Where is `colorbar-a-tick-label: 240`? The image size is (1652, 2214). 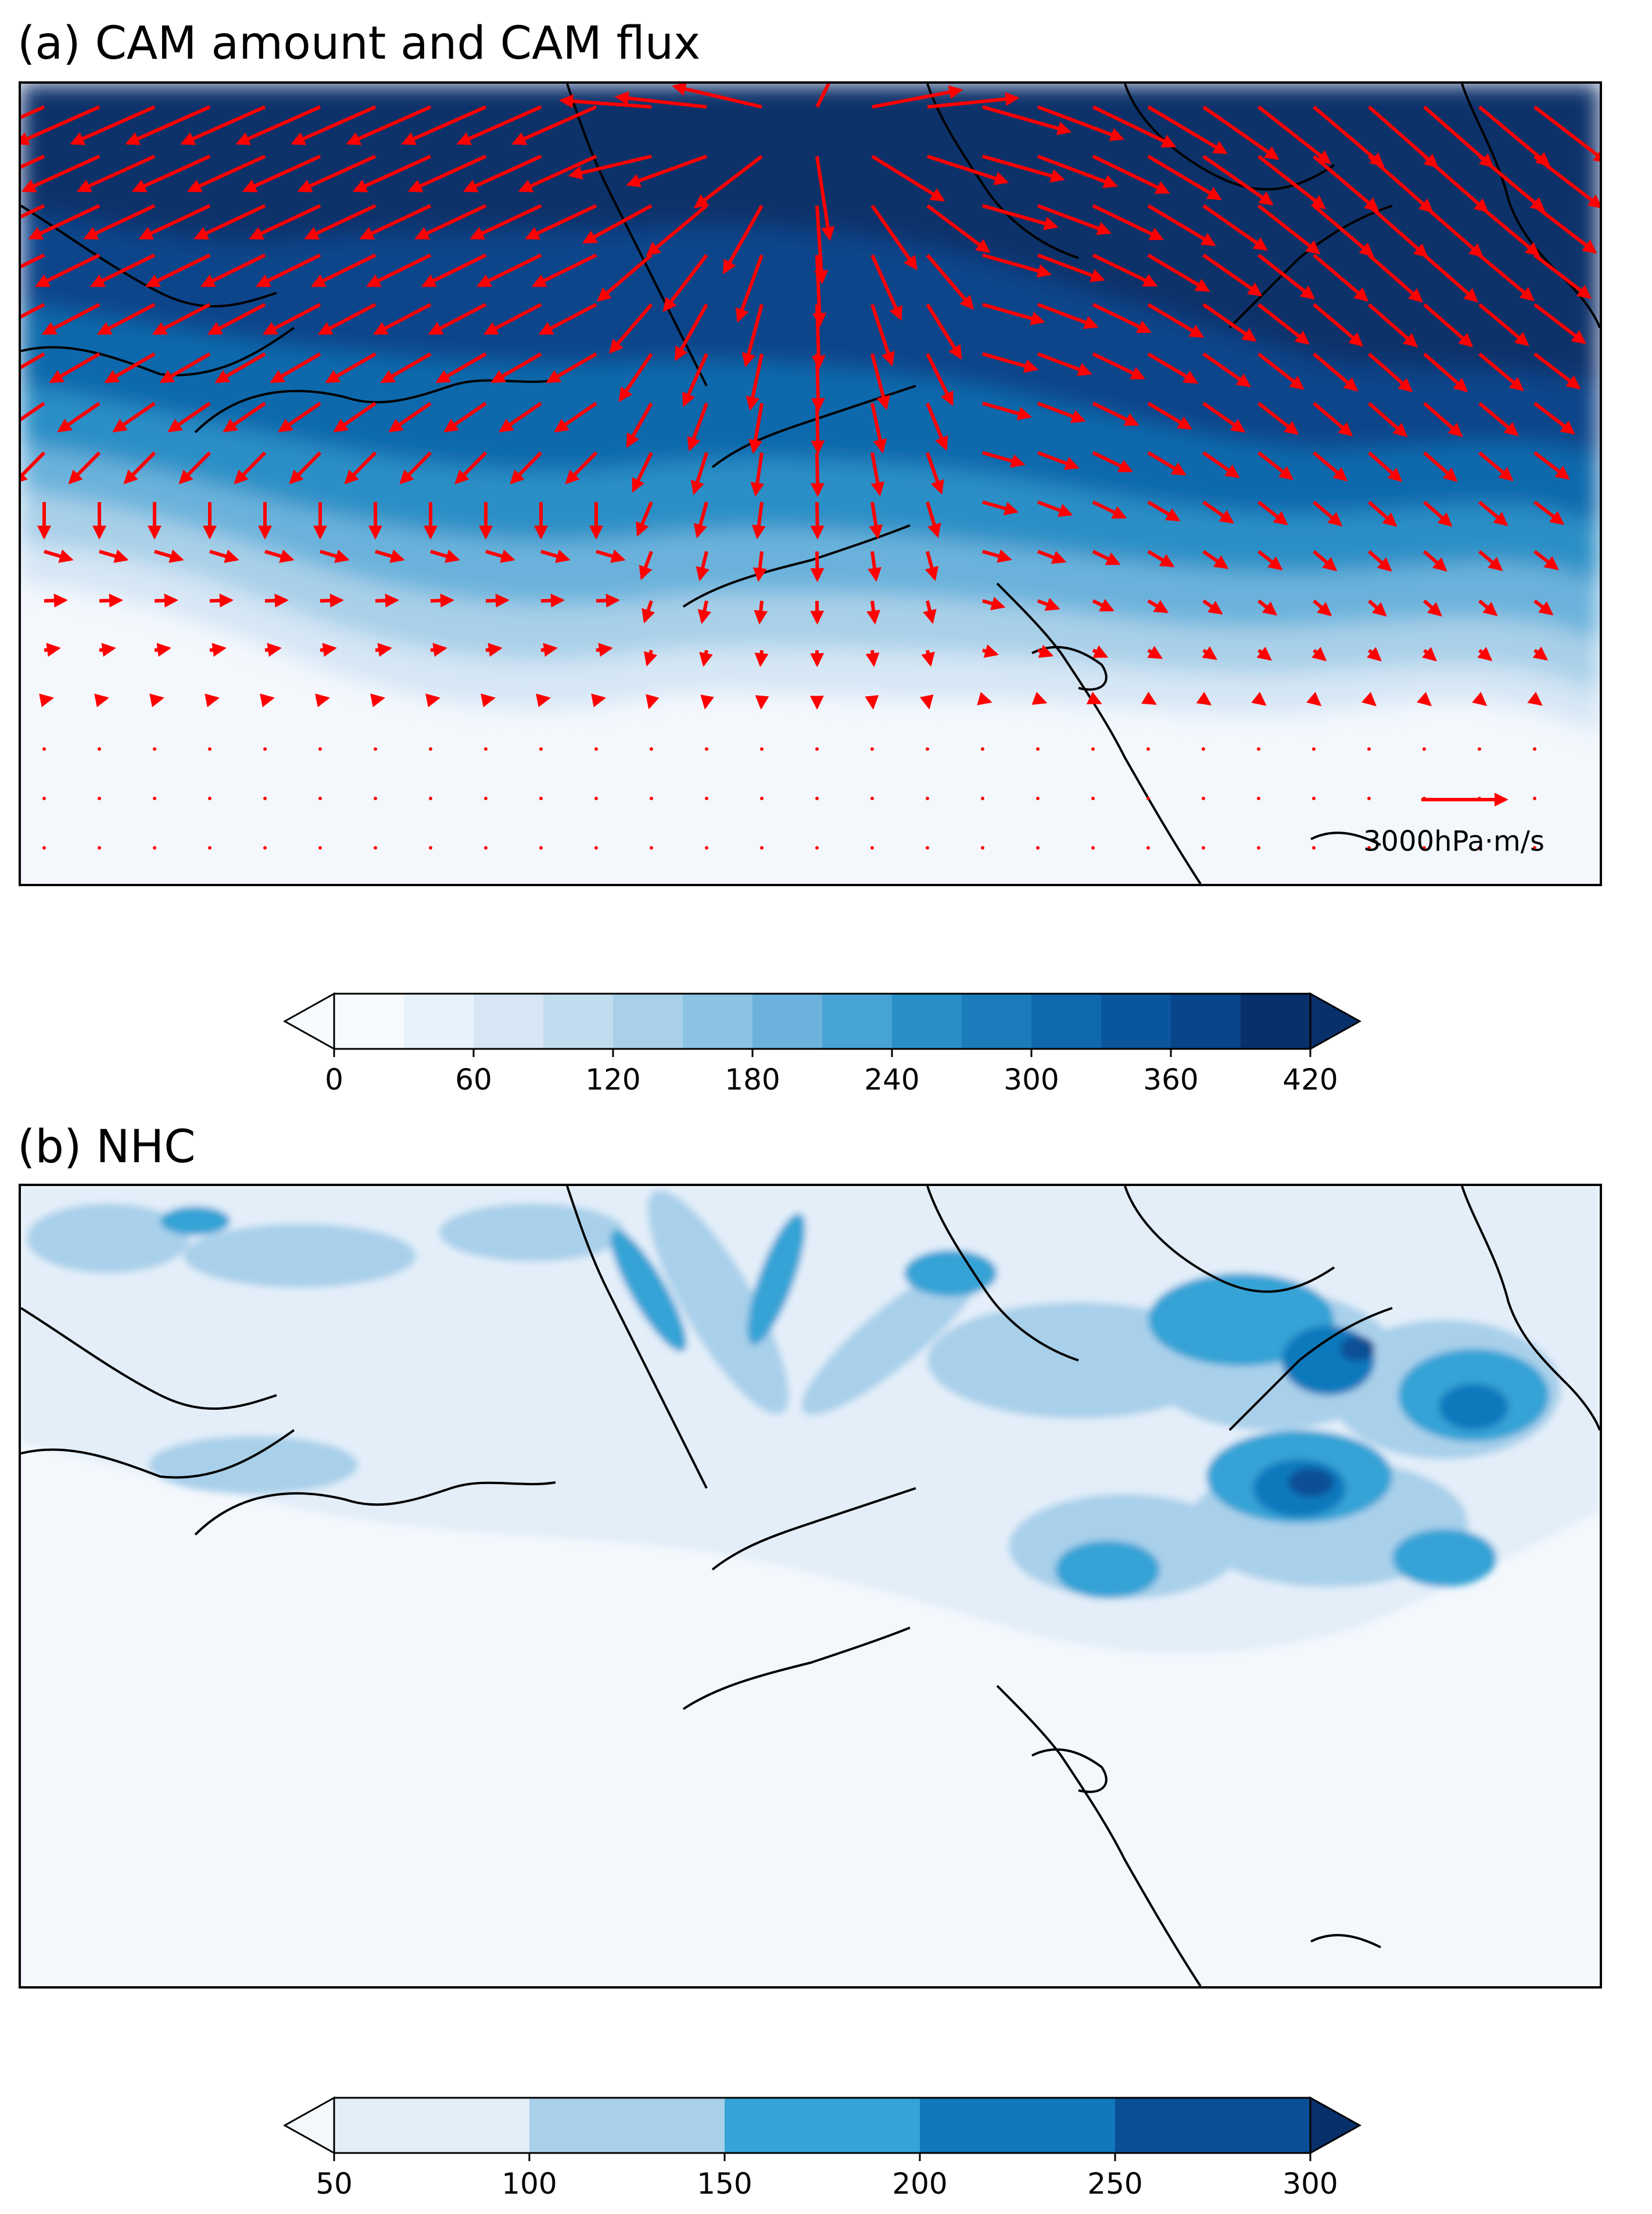 colorbar-a-tick-label: 240 is located at coordinates (891, 1080).